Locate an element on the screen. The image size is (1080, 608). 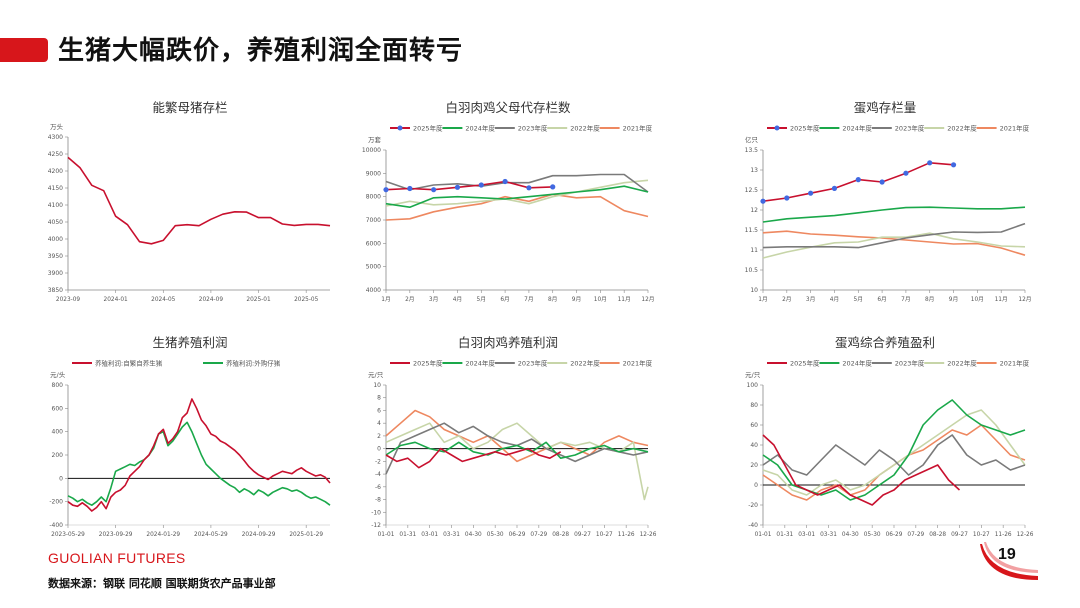
broiler-profit-x-tick-label: 01-01 is located at coordinates (386, 535).